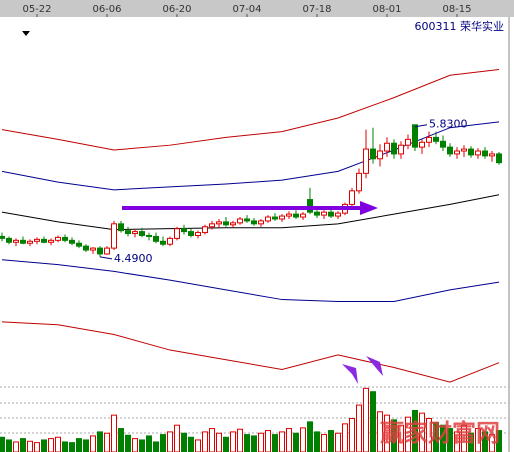 This screenshot has width=514, height=452. Describe the element at coordinates (369, 208) in the screenshot. I see `arrow-head` at that location.